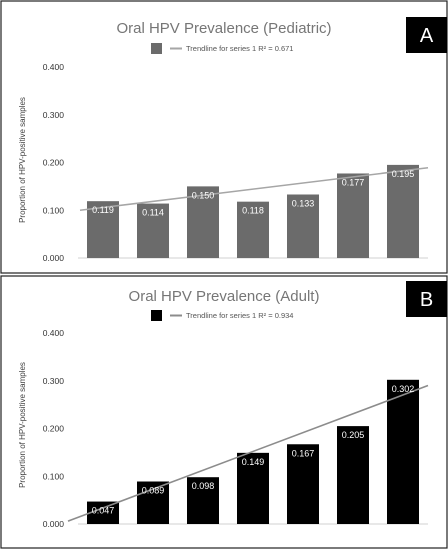 The image size is (448, 550). What do you see at coordinates (103, 210) in the screenshot?
I see `data-label: 0.119` at bounding box center [103, 210].